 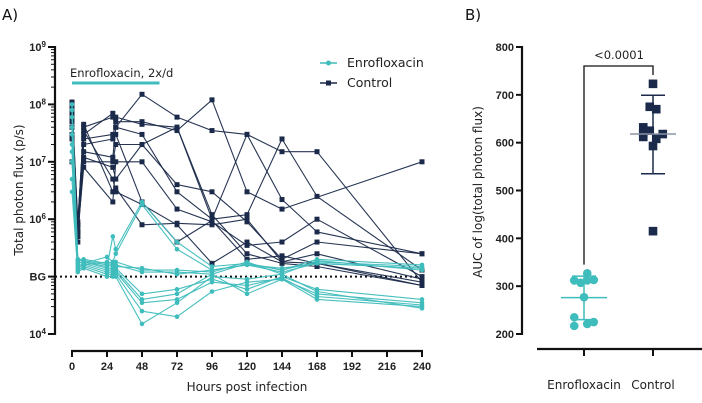 What do you see at coordinates (10, 15) in the screenshot?
I see `panel-a-label: A)` at bounding box center [10, 15].